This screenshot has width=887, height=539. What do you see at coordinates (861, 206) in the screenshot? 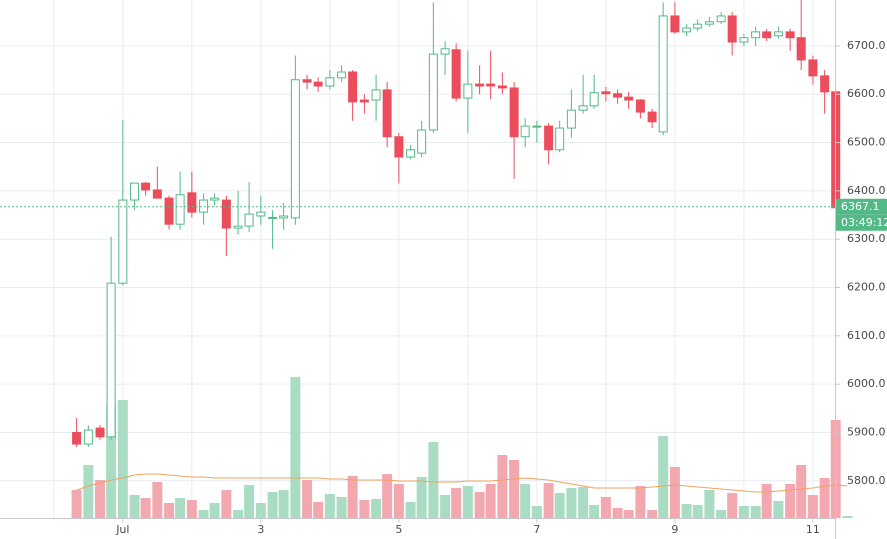
I see `last-price-box` at bounding box center [861, 206].